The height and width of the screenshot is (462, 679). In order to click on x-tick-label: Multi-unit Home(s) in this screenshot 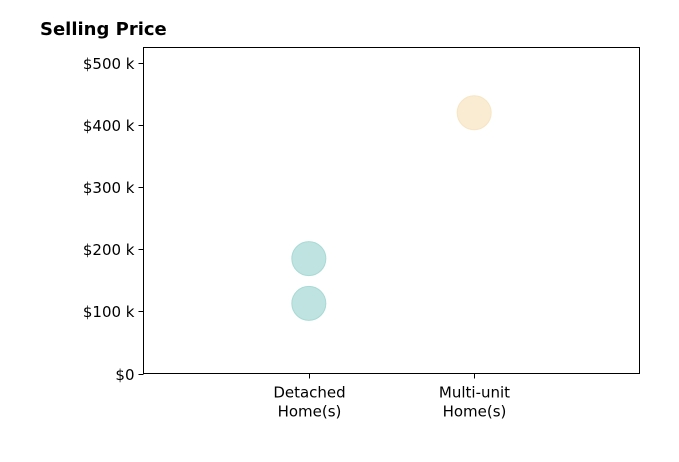, I will do `click(474, 402)`.